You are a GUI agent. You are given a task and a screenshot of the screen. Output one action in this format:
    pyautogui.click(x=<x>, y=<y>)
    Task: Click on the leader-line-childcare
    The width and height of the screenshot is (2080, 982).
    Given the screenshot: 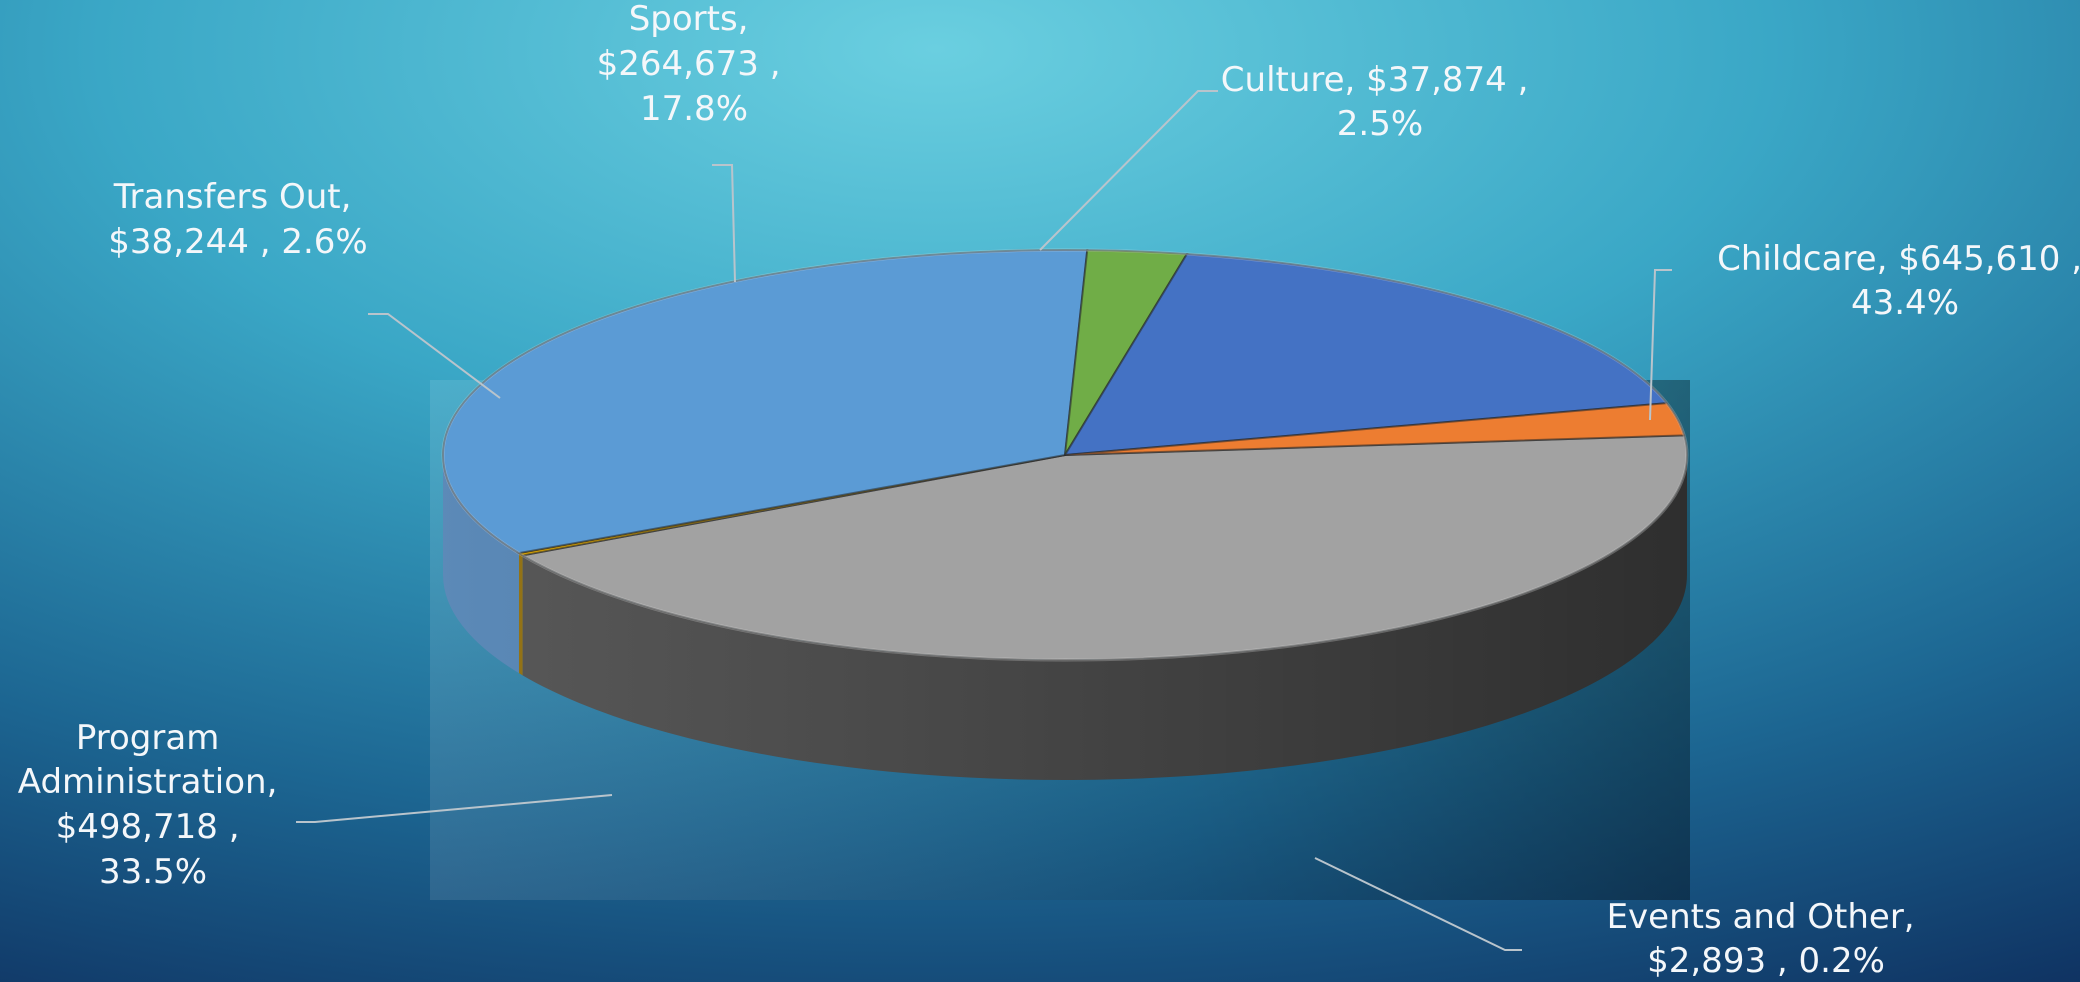 What is the action you would take?
    pyautogui.click(x=1660, y=345)
    